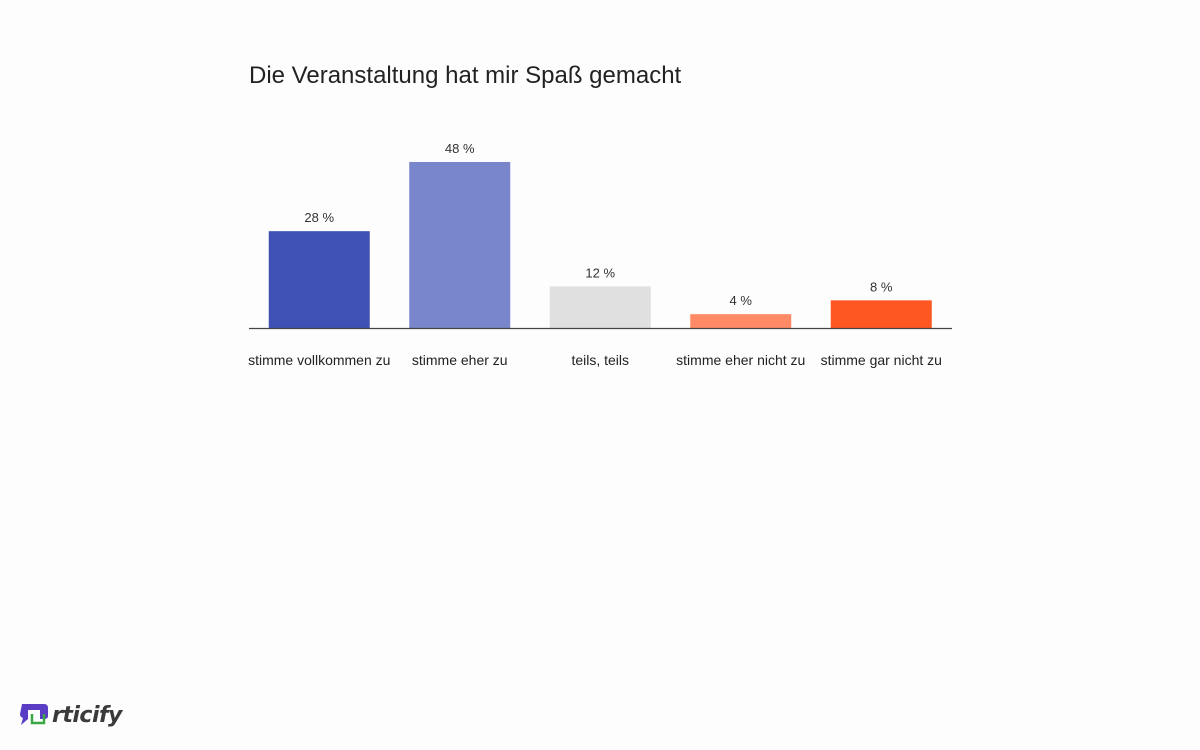 The image size is (1200, 750). I want to click on data-label: 12 %, so click(600, 273).